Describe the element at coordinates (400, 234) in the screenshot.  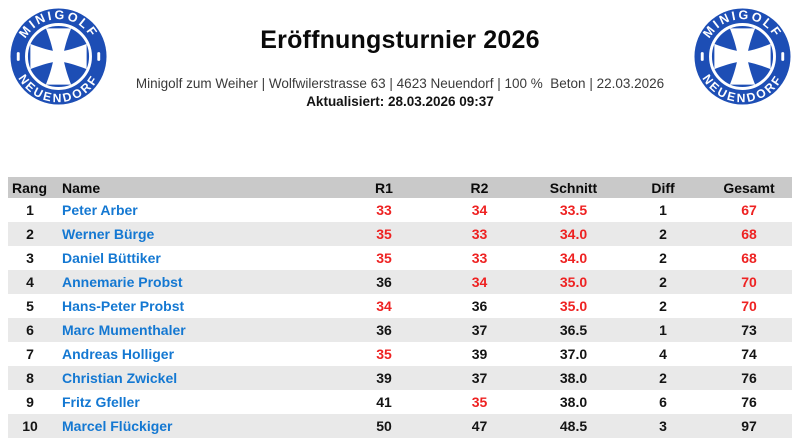
I see `table-row: 2 Werner Bürge 35 33 34.0 2 68` at that location.